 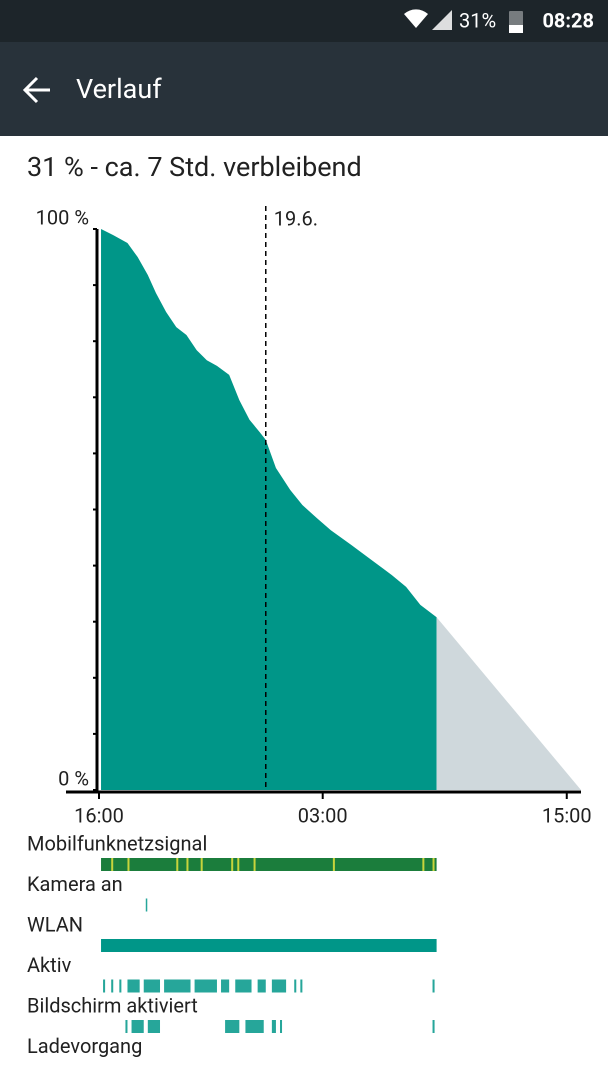 What do you see at coordinates (323, 815) in the screenshot?
I see `x-tick-label: 03:00` at bounding box center [323, 815].